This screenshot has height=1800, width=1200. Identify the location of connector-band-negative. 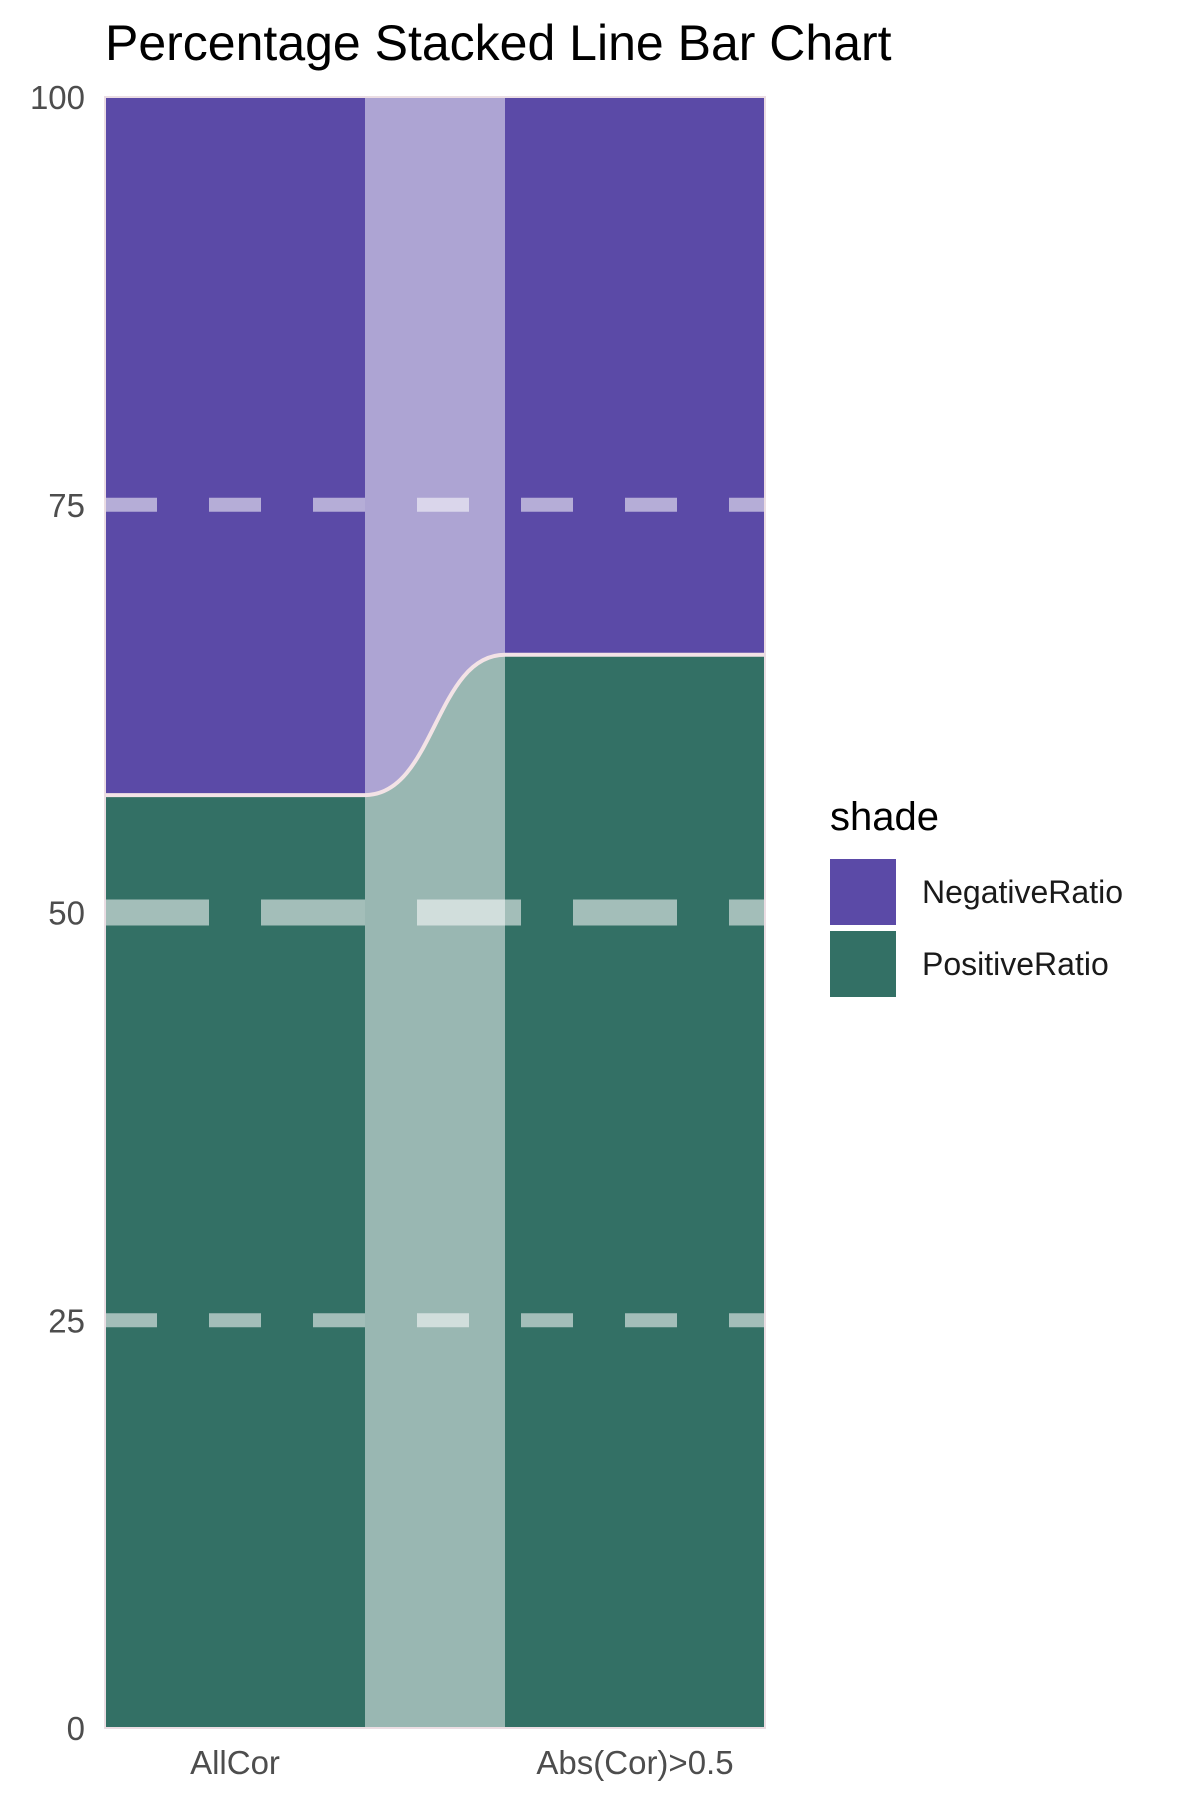
(435, 446).